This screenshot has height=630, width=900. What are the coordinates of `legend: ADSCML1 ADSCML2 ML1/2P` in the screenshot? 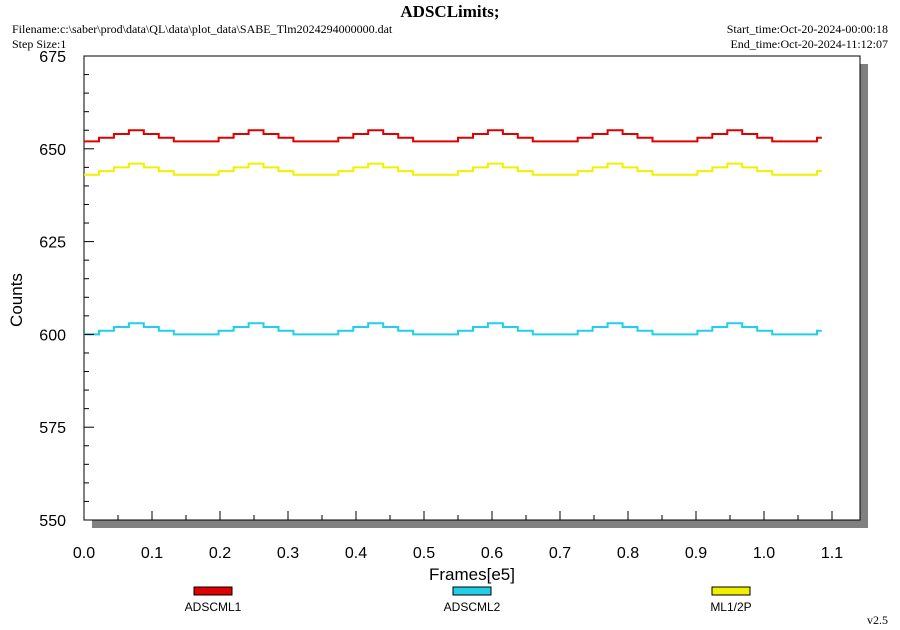 It's located at (468, 600).